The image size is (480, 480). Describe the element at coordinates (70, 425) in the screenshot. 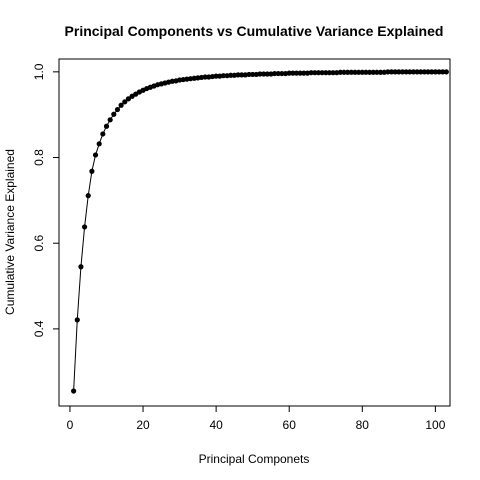

I see `x-tick-label: 0` at that location.